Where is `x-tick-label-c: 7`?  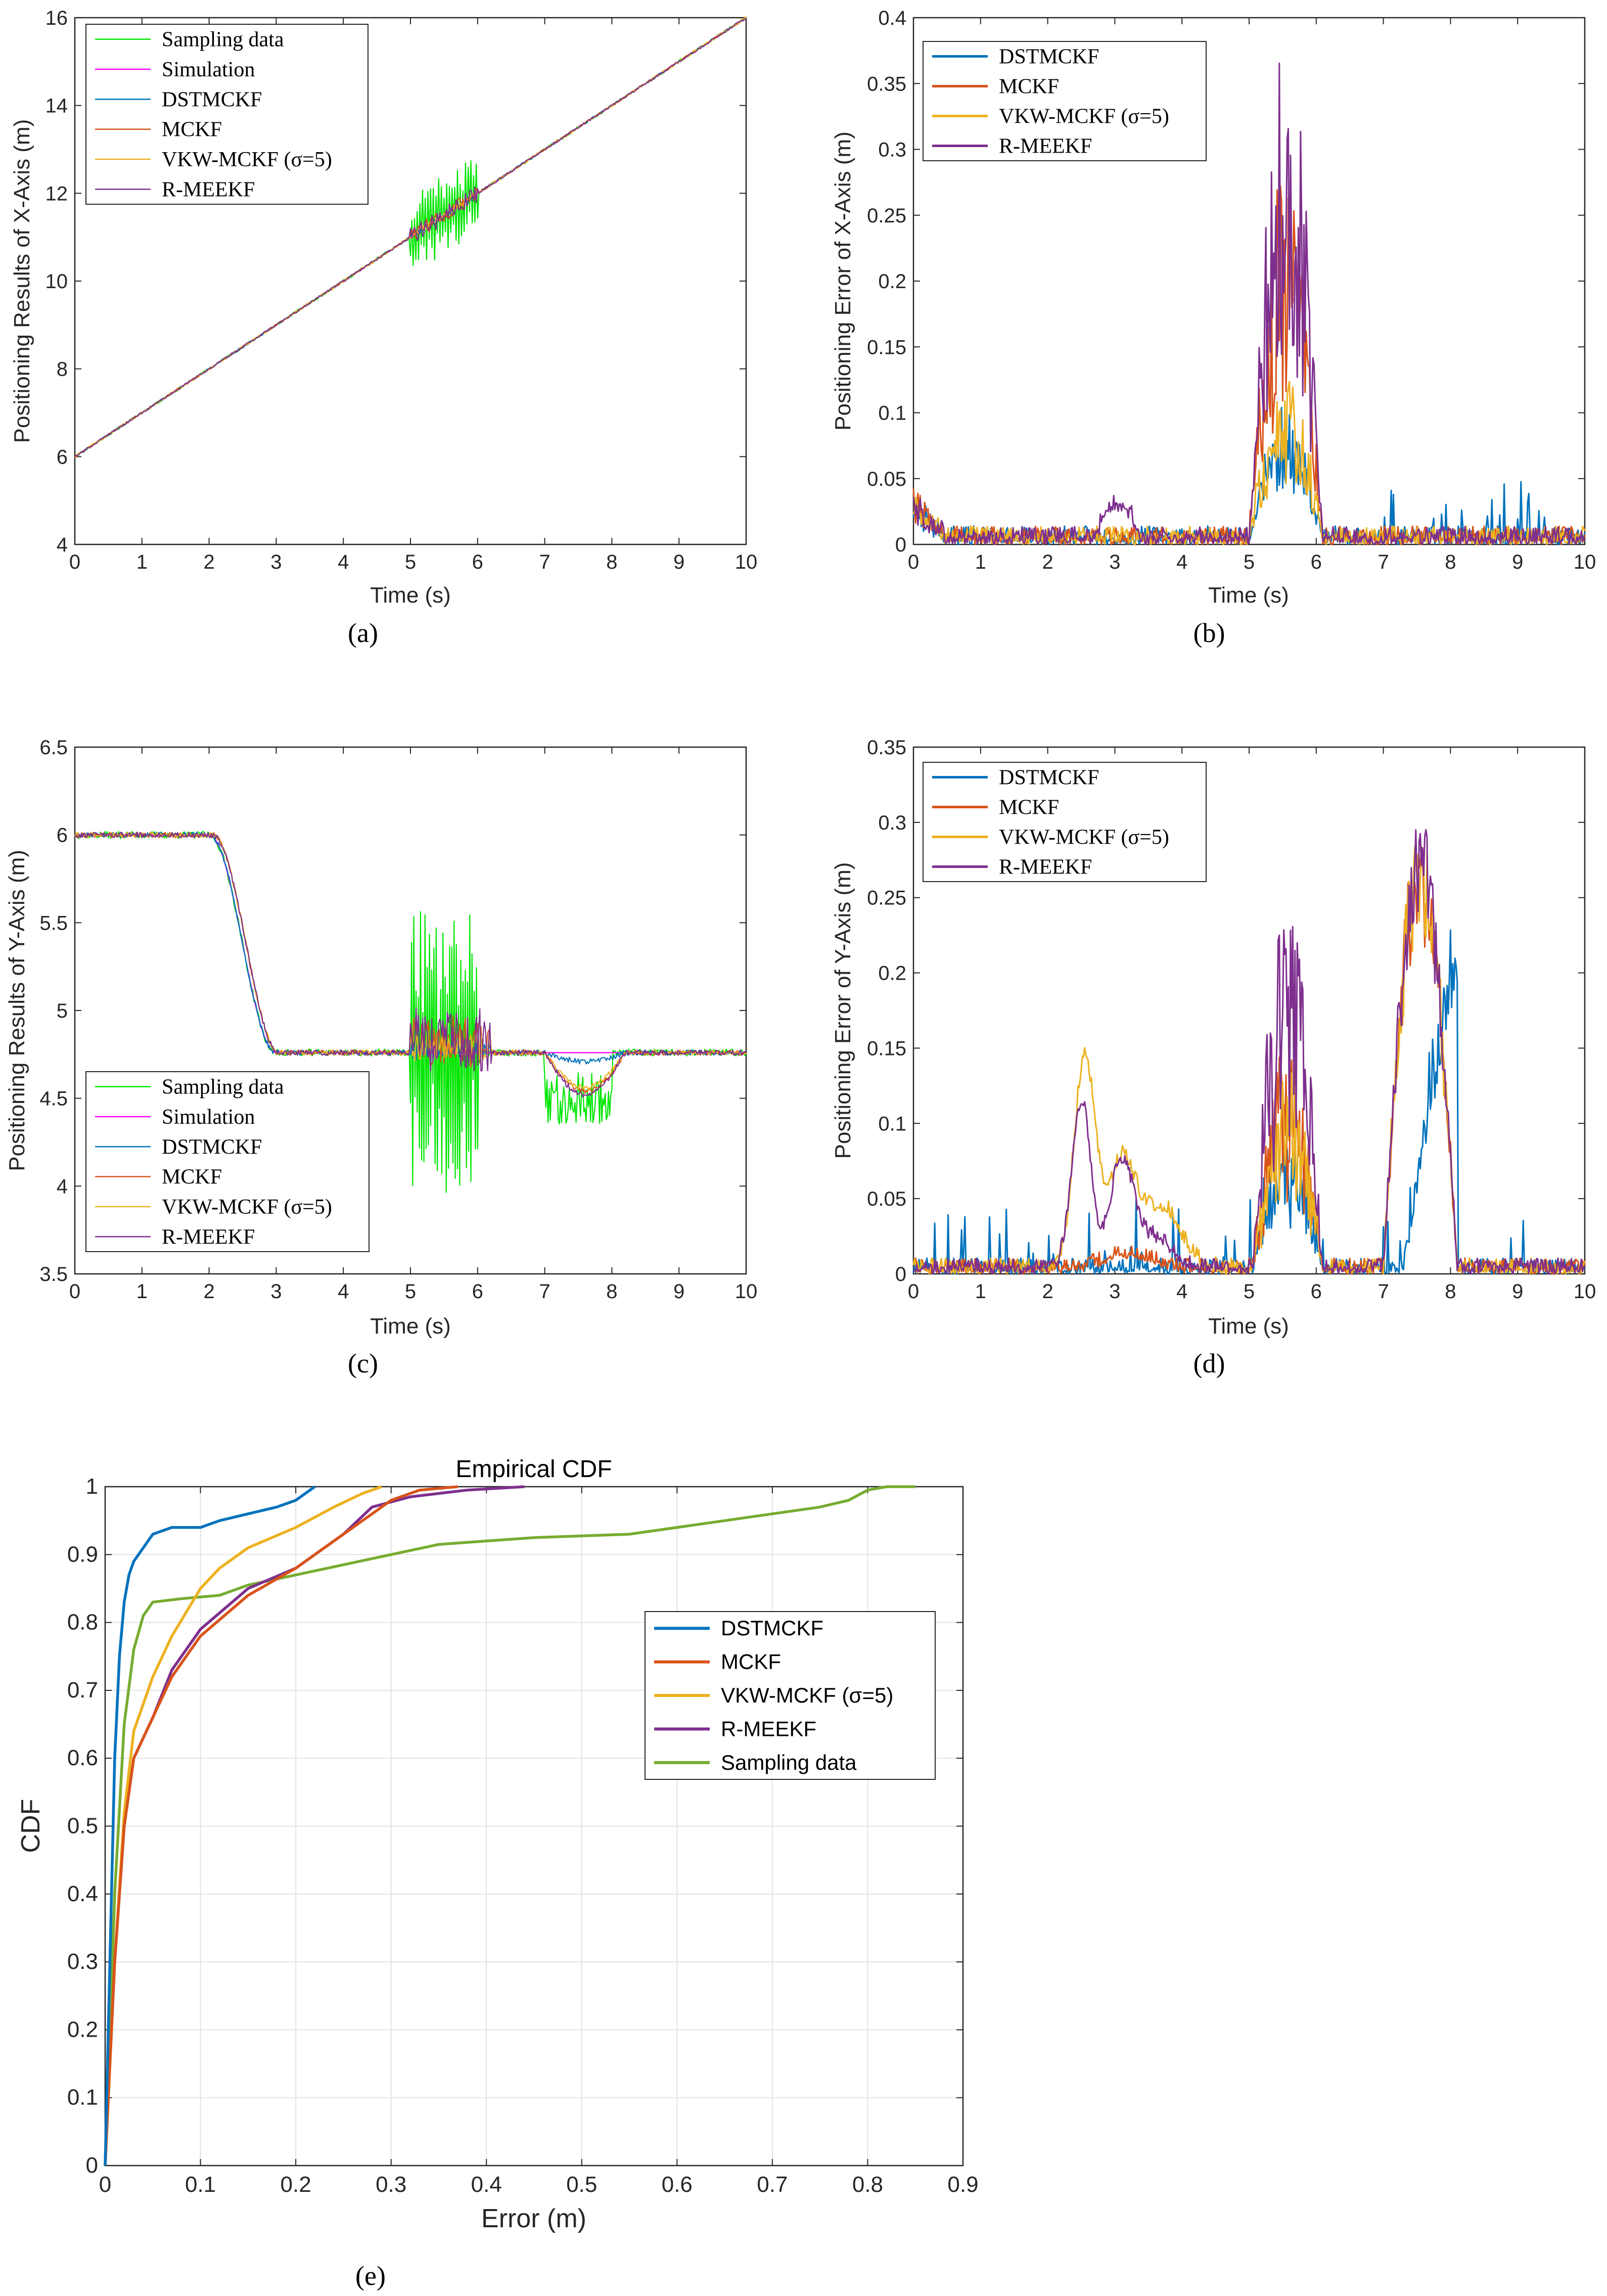
x-tick-label-c: 7 is located at coordinates (544, 1291).